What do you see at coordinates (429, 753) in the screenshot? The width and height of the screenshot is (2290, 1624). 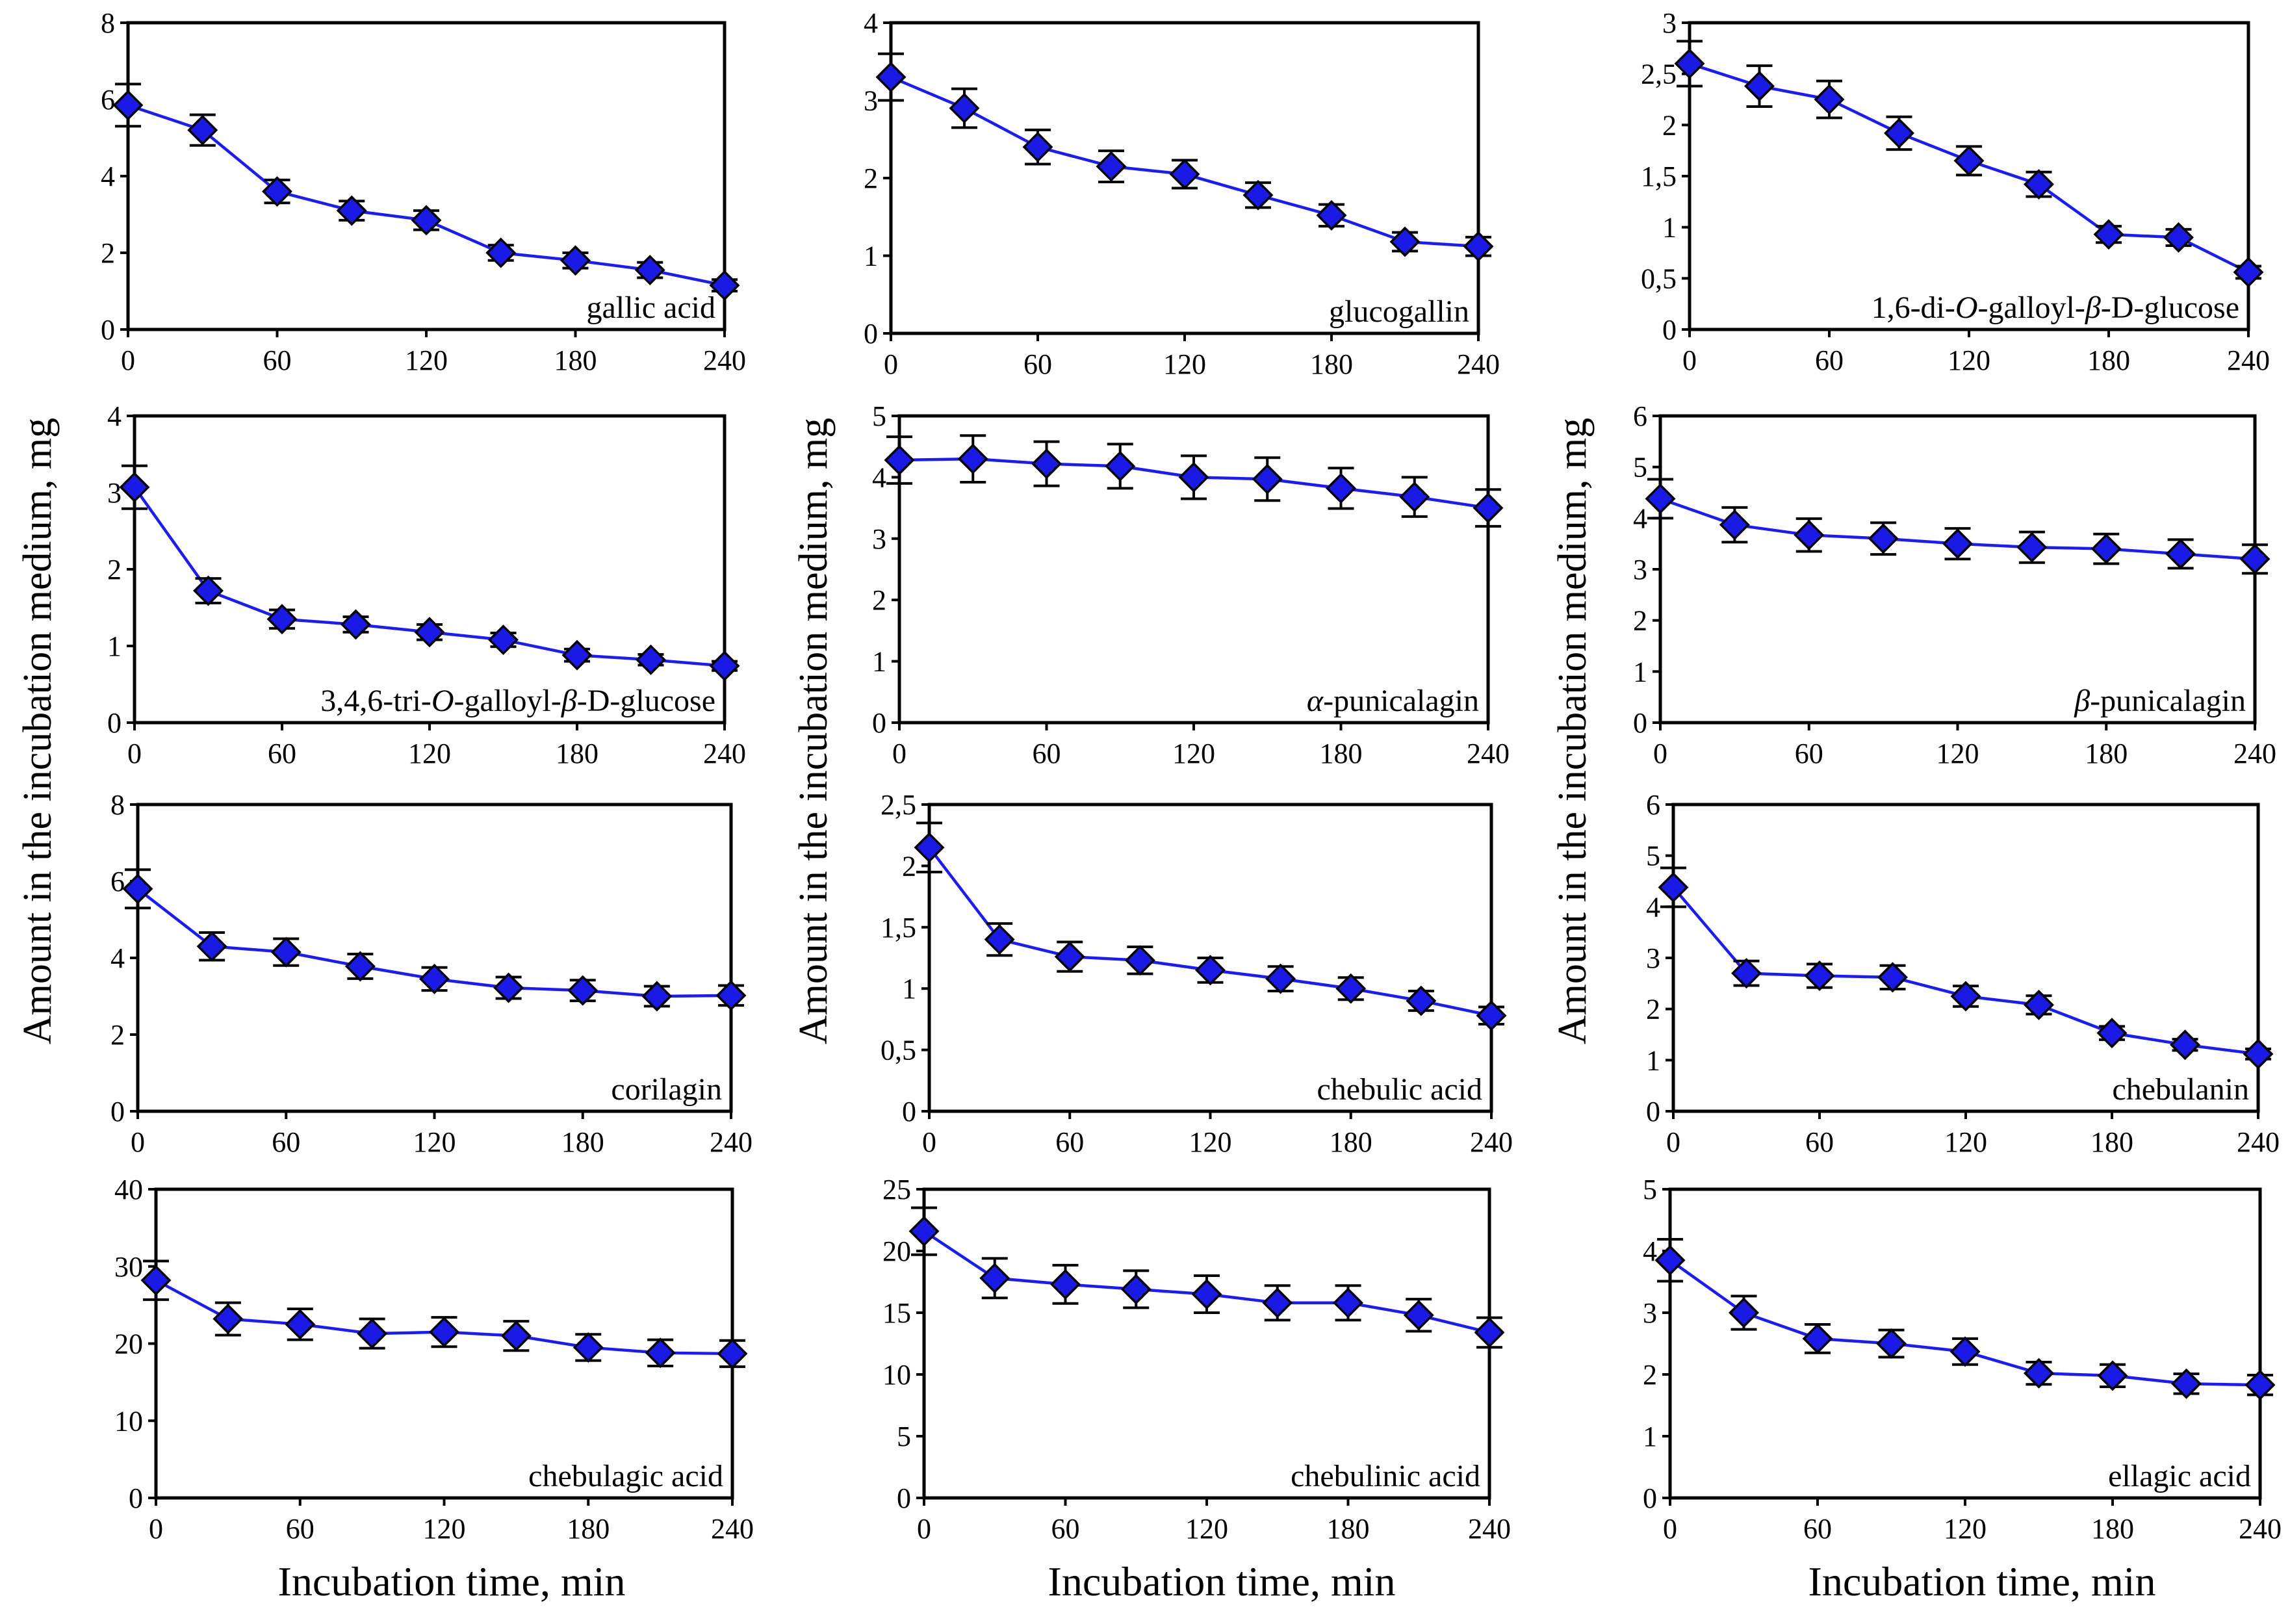 I see `x-tick-label: 120` at bounding box center [429, 753].